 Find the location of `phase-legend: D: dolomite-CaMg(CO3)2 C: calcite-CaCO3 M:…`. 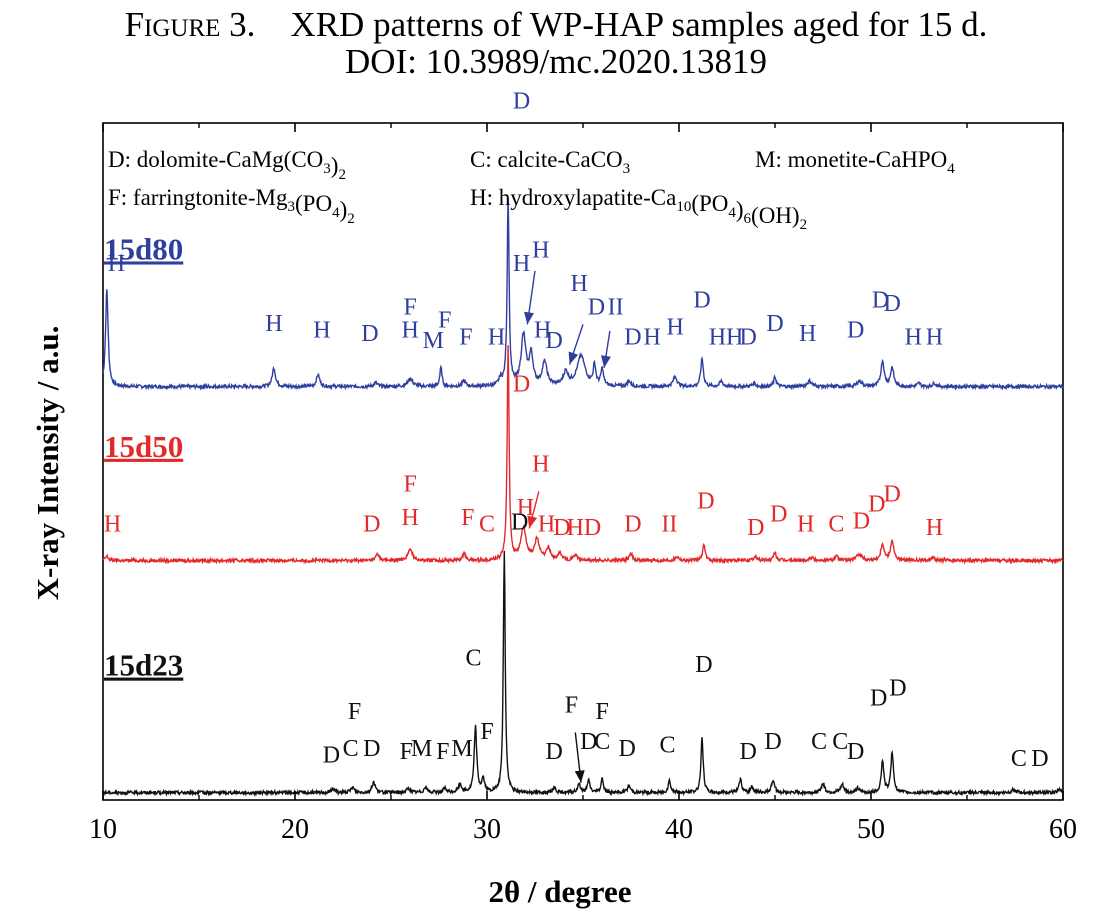

phase-legend: D: dolomite-CaMg(CO3)2 C: calcite-CaCO3 M:… is located at coordinates (531, 190).